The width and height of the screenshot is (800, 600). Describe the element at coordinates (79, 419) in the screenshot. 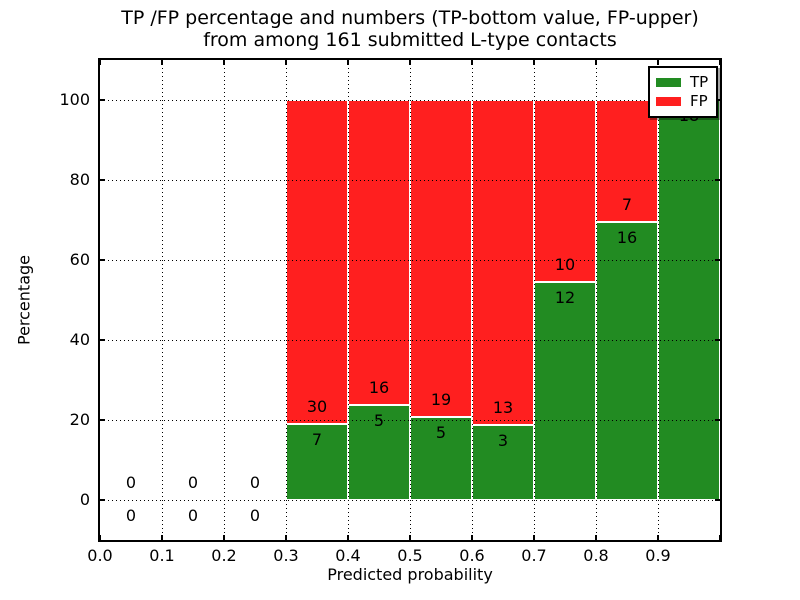

I see `y-tick-label: 20` at that location.